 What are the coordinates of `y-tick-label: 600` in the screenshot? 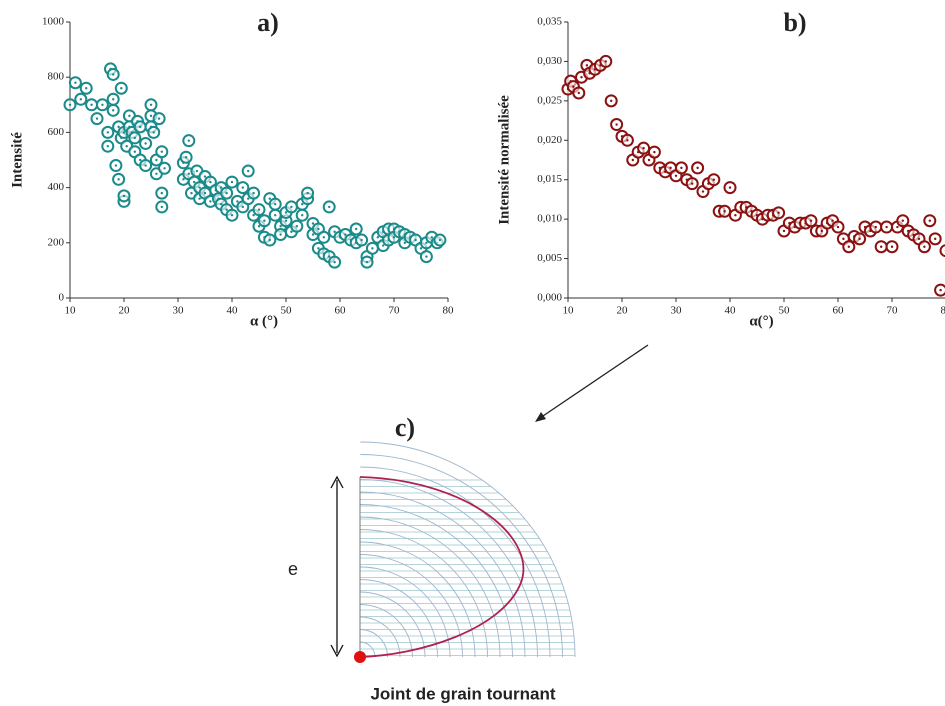 It's located at (56, 132).